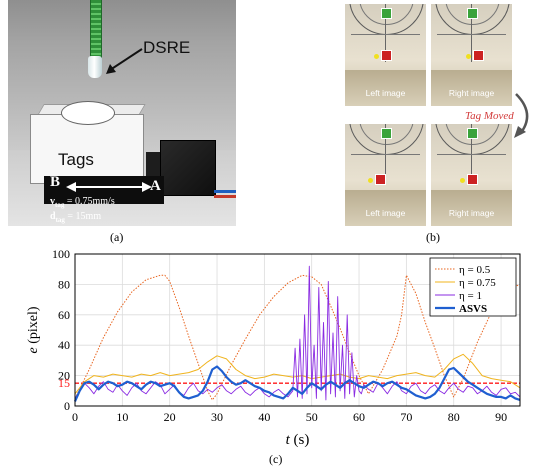  Describe the element at coordinates (61, 254) in the screenshot. I see `y-tick-label: 100` at that location.